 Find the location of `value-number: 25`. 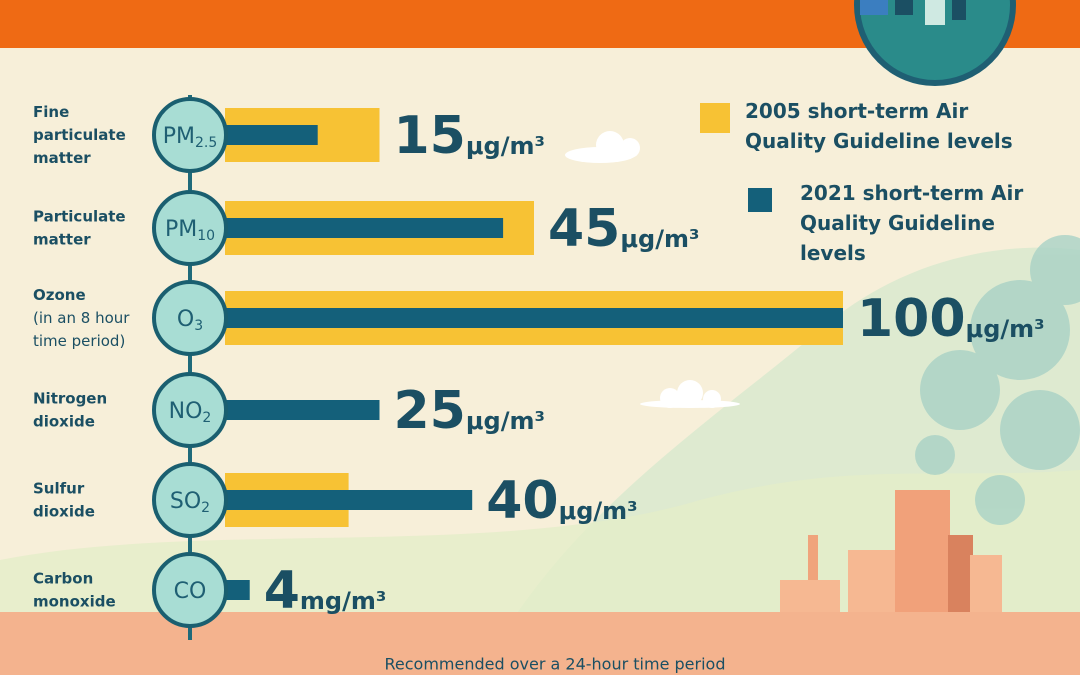

value-number: 25 is located at coordinates (430, 411).